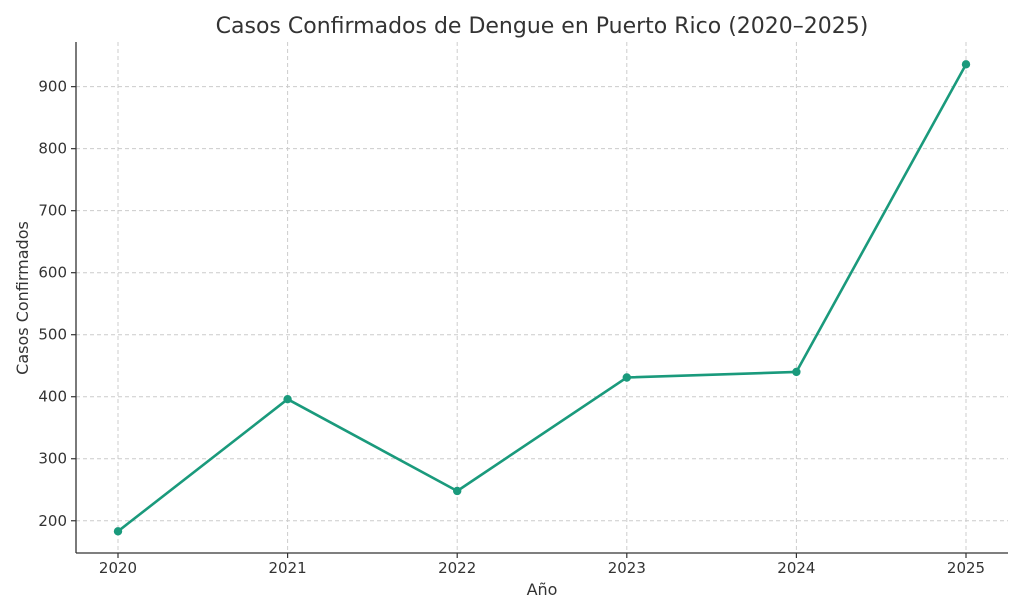 The height and width of the screenshot is (614, 1024). I want to click on x-tick-label: 2024, so click(796, 568).